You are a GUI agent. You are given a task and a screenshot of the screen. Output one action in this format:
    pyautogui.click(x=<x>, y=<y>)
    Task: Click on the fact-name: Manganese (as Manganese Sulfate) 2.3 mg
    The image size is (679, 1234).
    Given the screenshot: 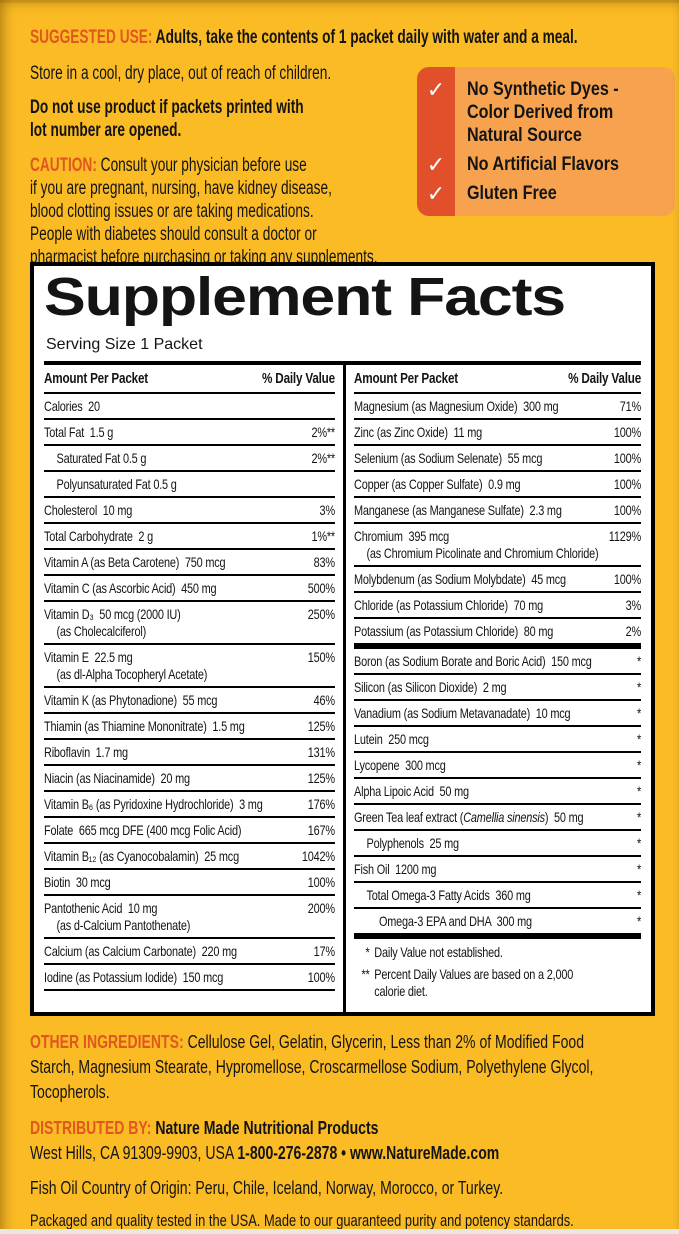 What is the action you would take?
    pyautogui.click(x=457, y=509)
    